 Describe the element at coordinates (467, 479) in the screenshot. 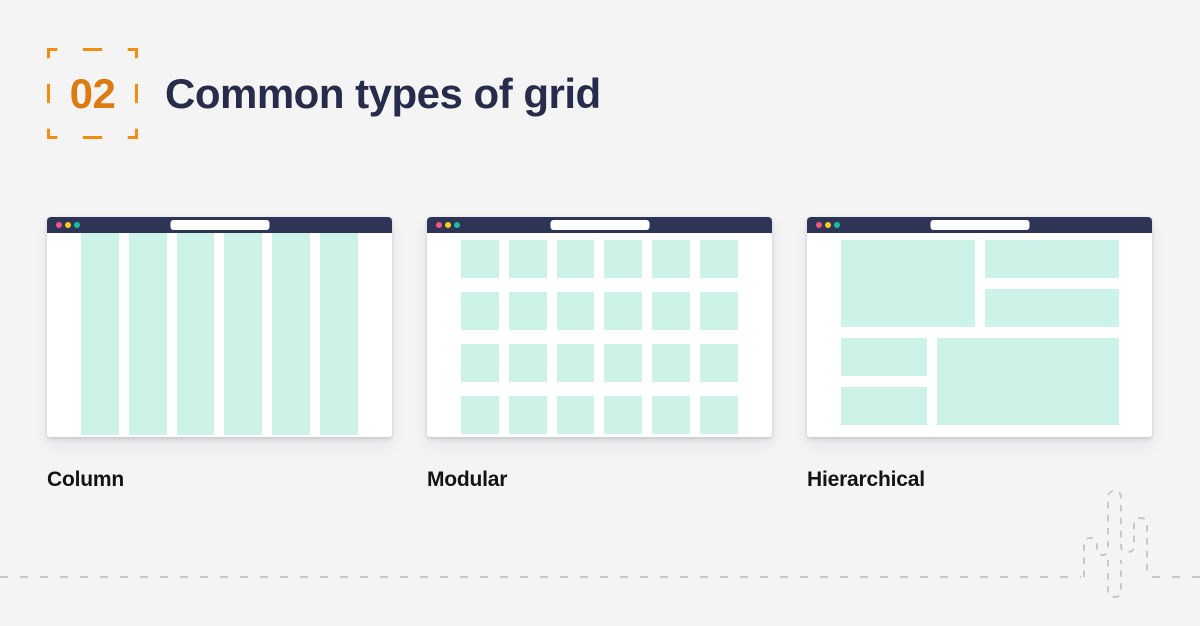

I see `grid-label: Modular` at that location.